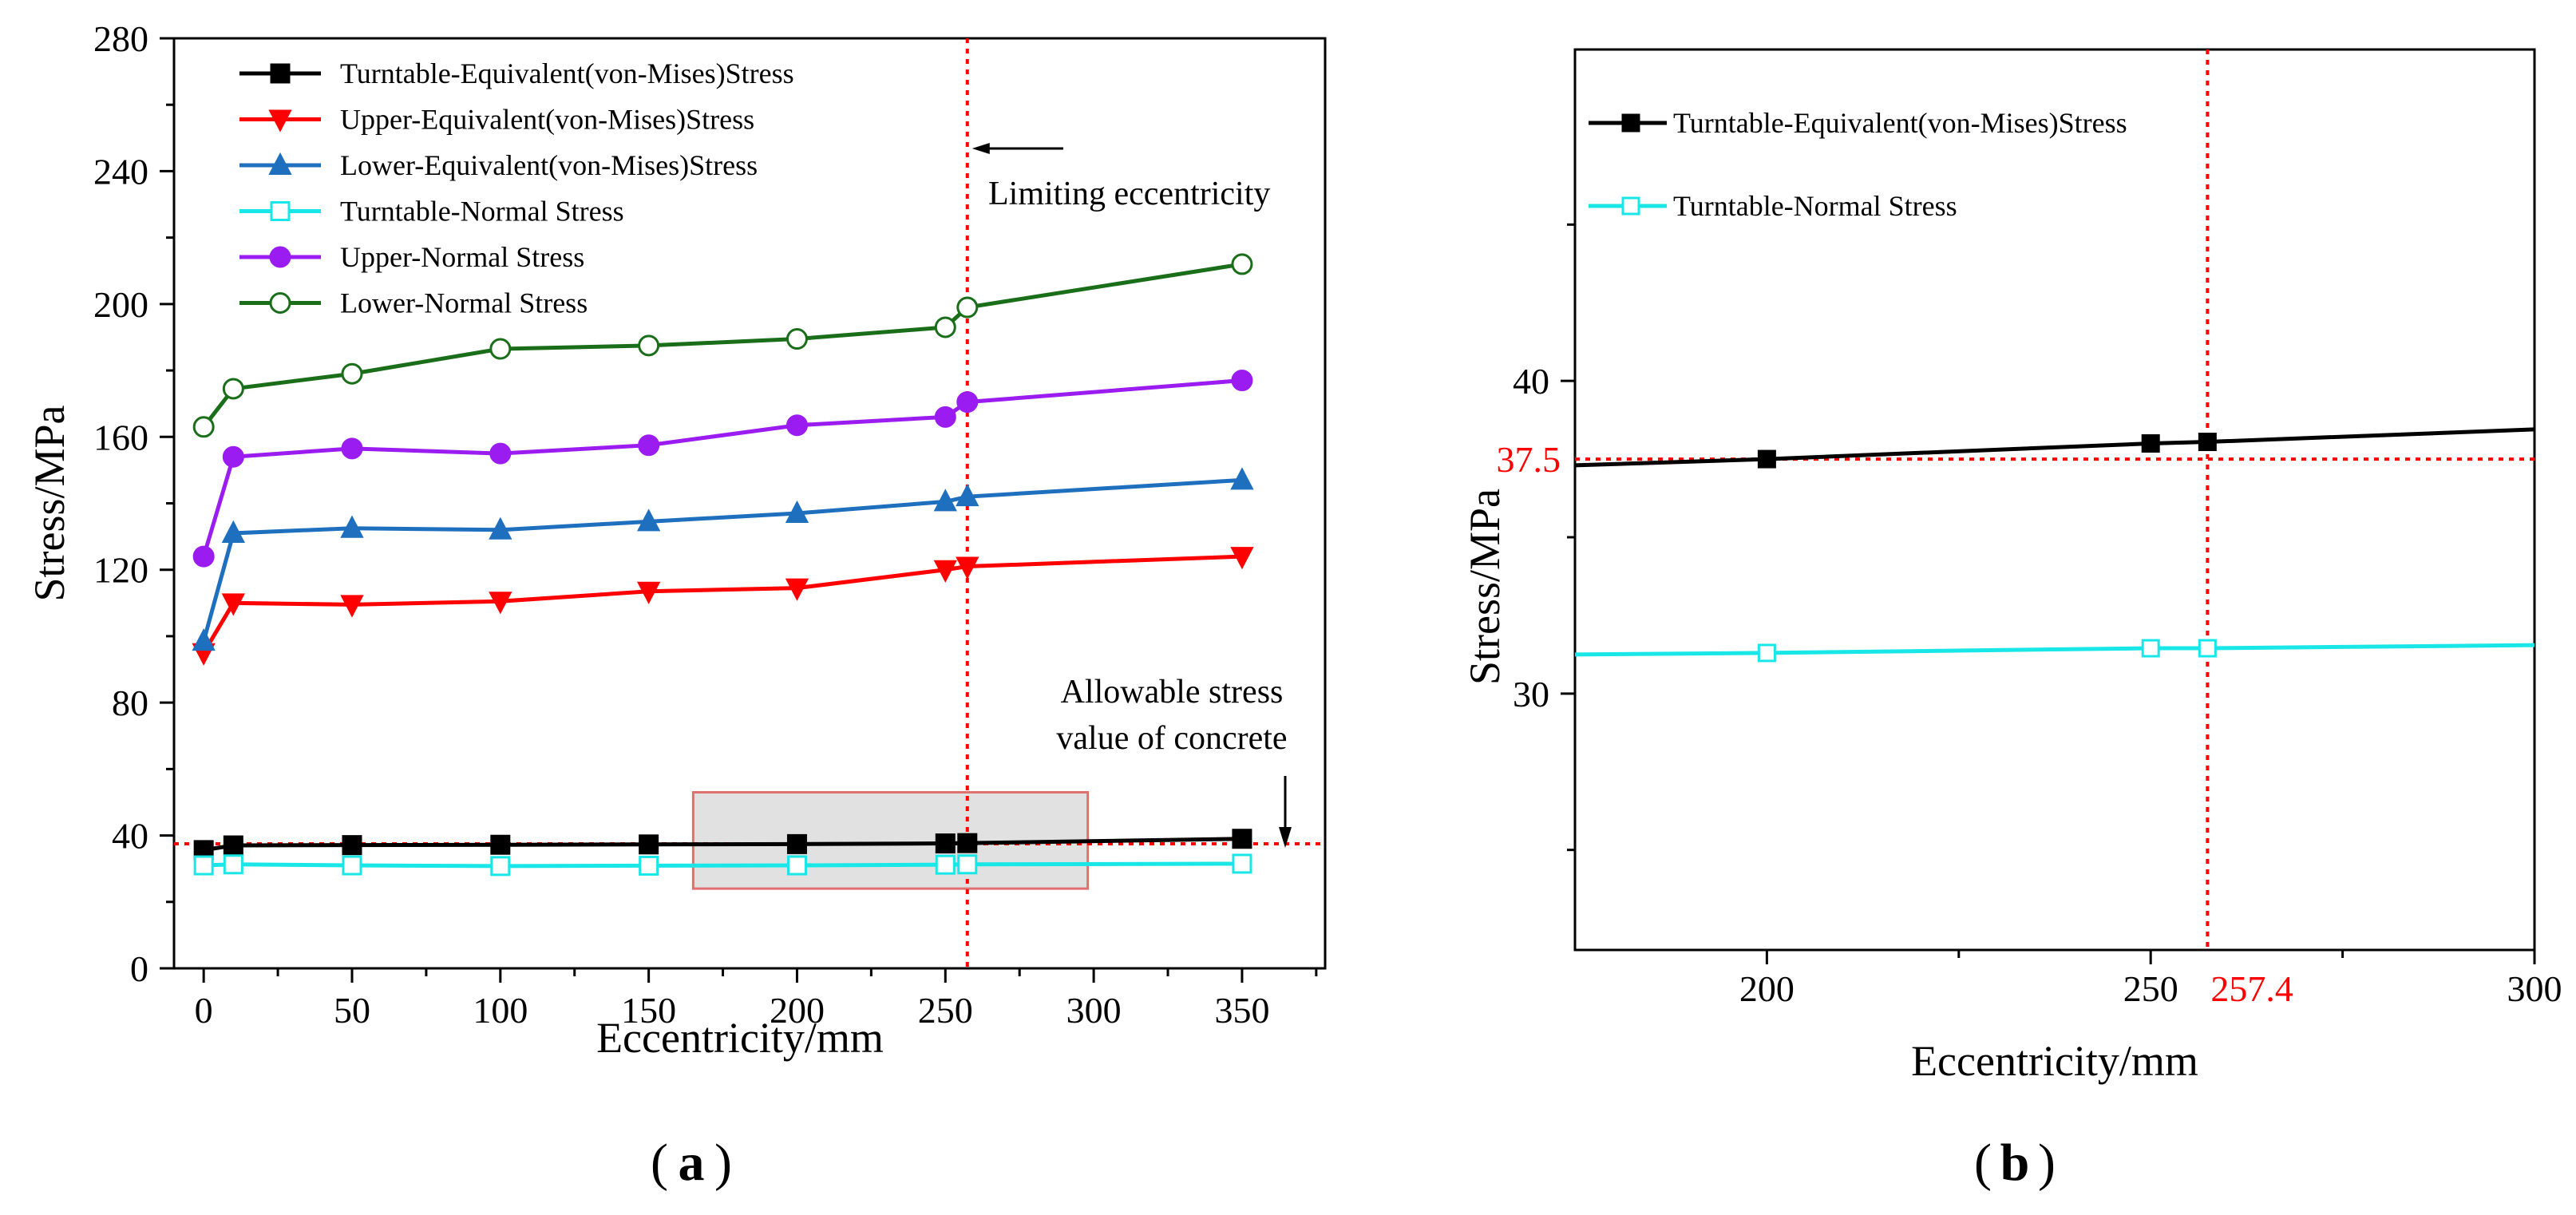  What do you see at coordinates (723, 1163) in the screenshot?
I see `panel-paren-close: )` at bounding box center [723, 1163].